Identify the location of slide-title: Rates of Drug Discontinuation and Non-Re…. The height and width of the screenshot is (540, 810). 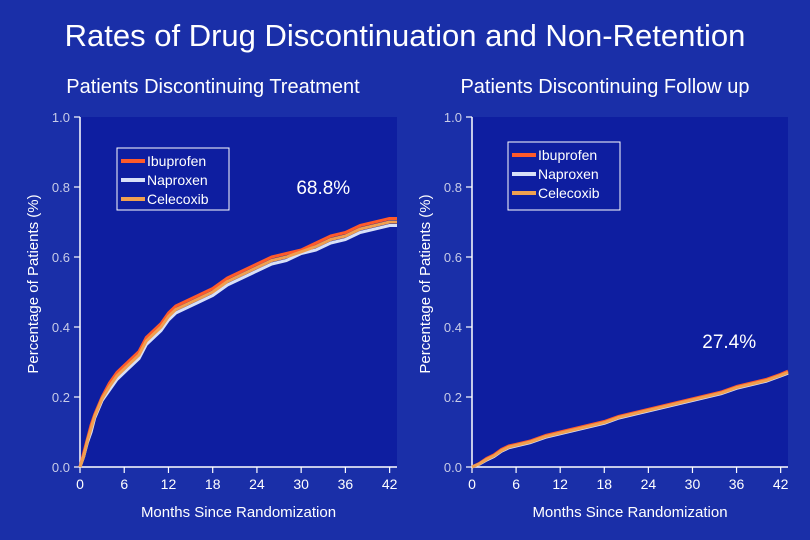
(405, 35).